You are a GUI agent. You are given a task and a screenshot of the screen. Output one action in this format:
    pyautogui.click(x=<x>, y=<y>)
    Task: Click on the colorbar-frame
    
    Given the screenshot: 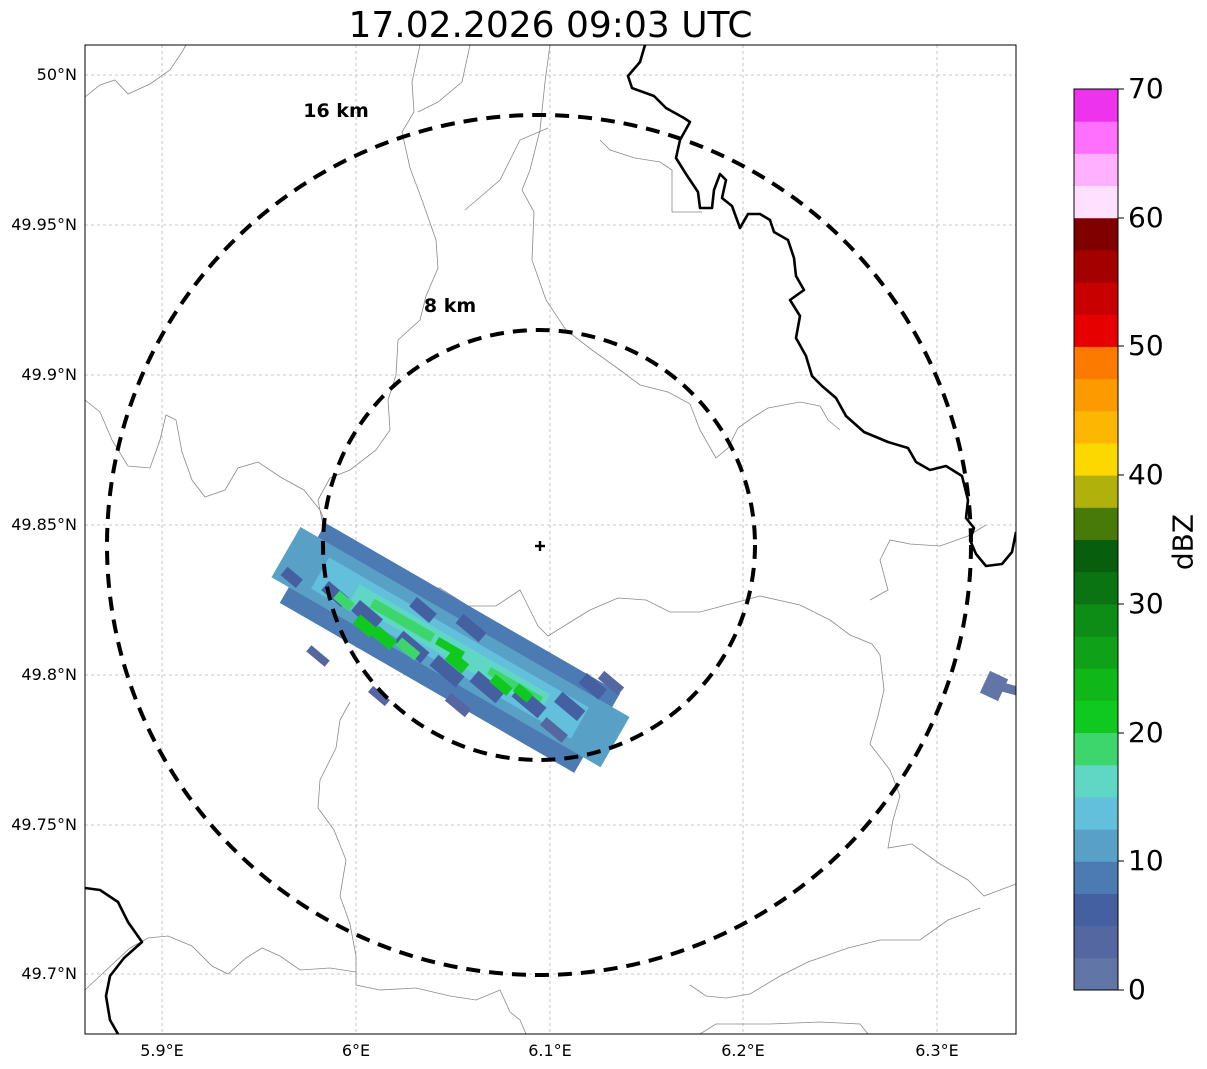 What is the action you would take?
    pyautogui.click(x=1096, y=539)
    